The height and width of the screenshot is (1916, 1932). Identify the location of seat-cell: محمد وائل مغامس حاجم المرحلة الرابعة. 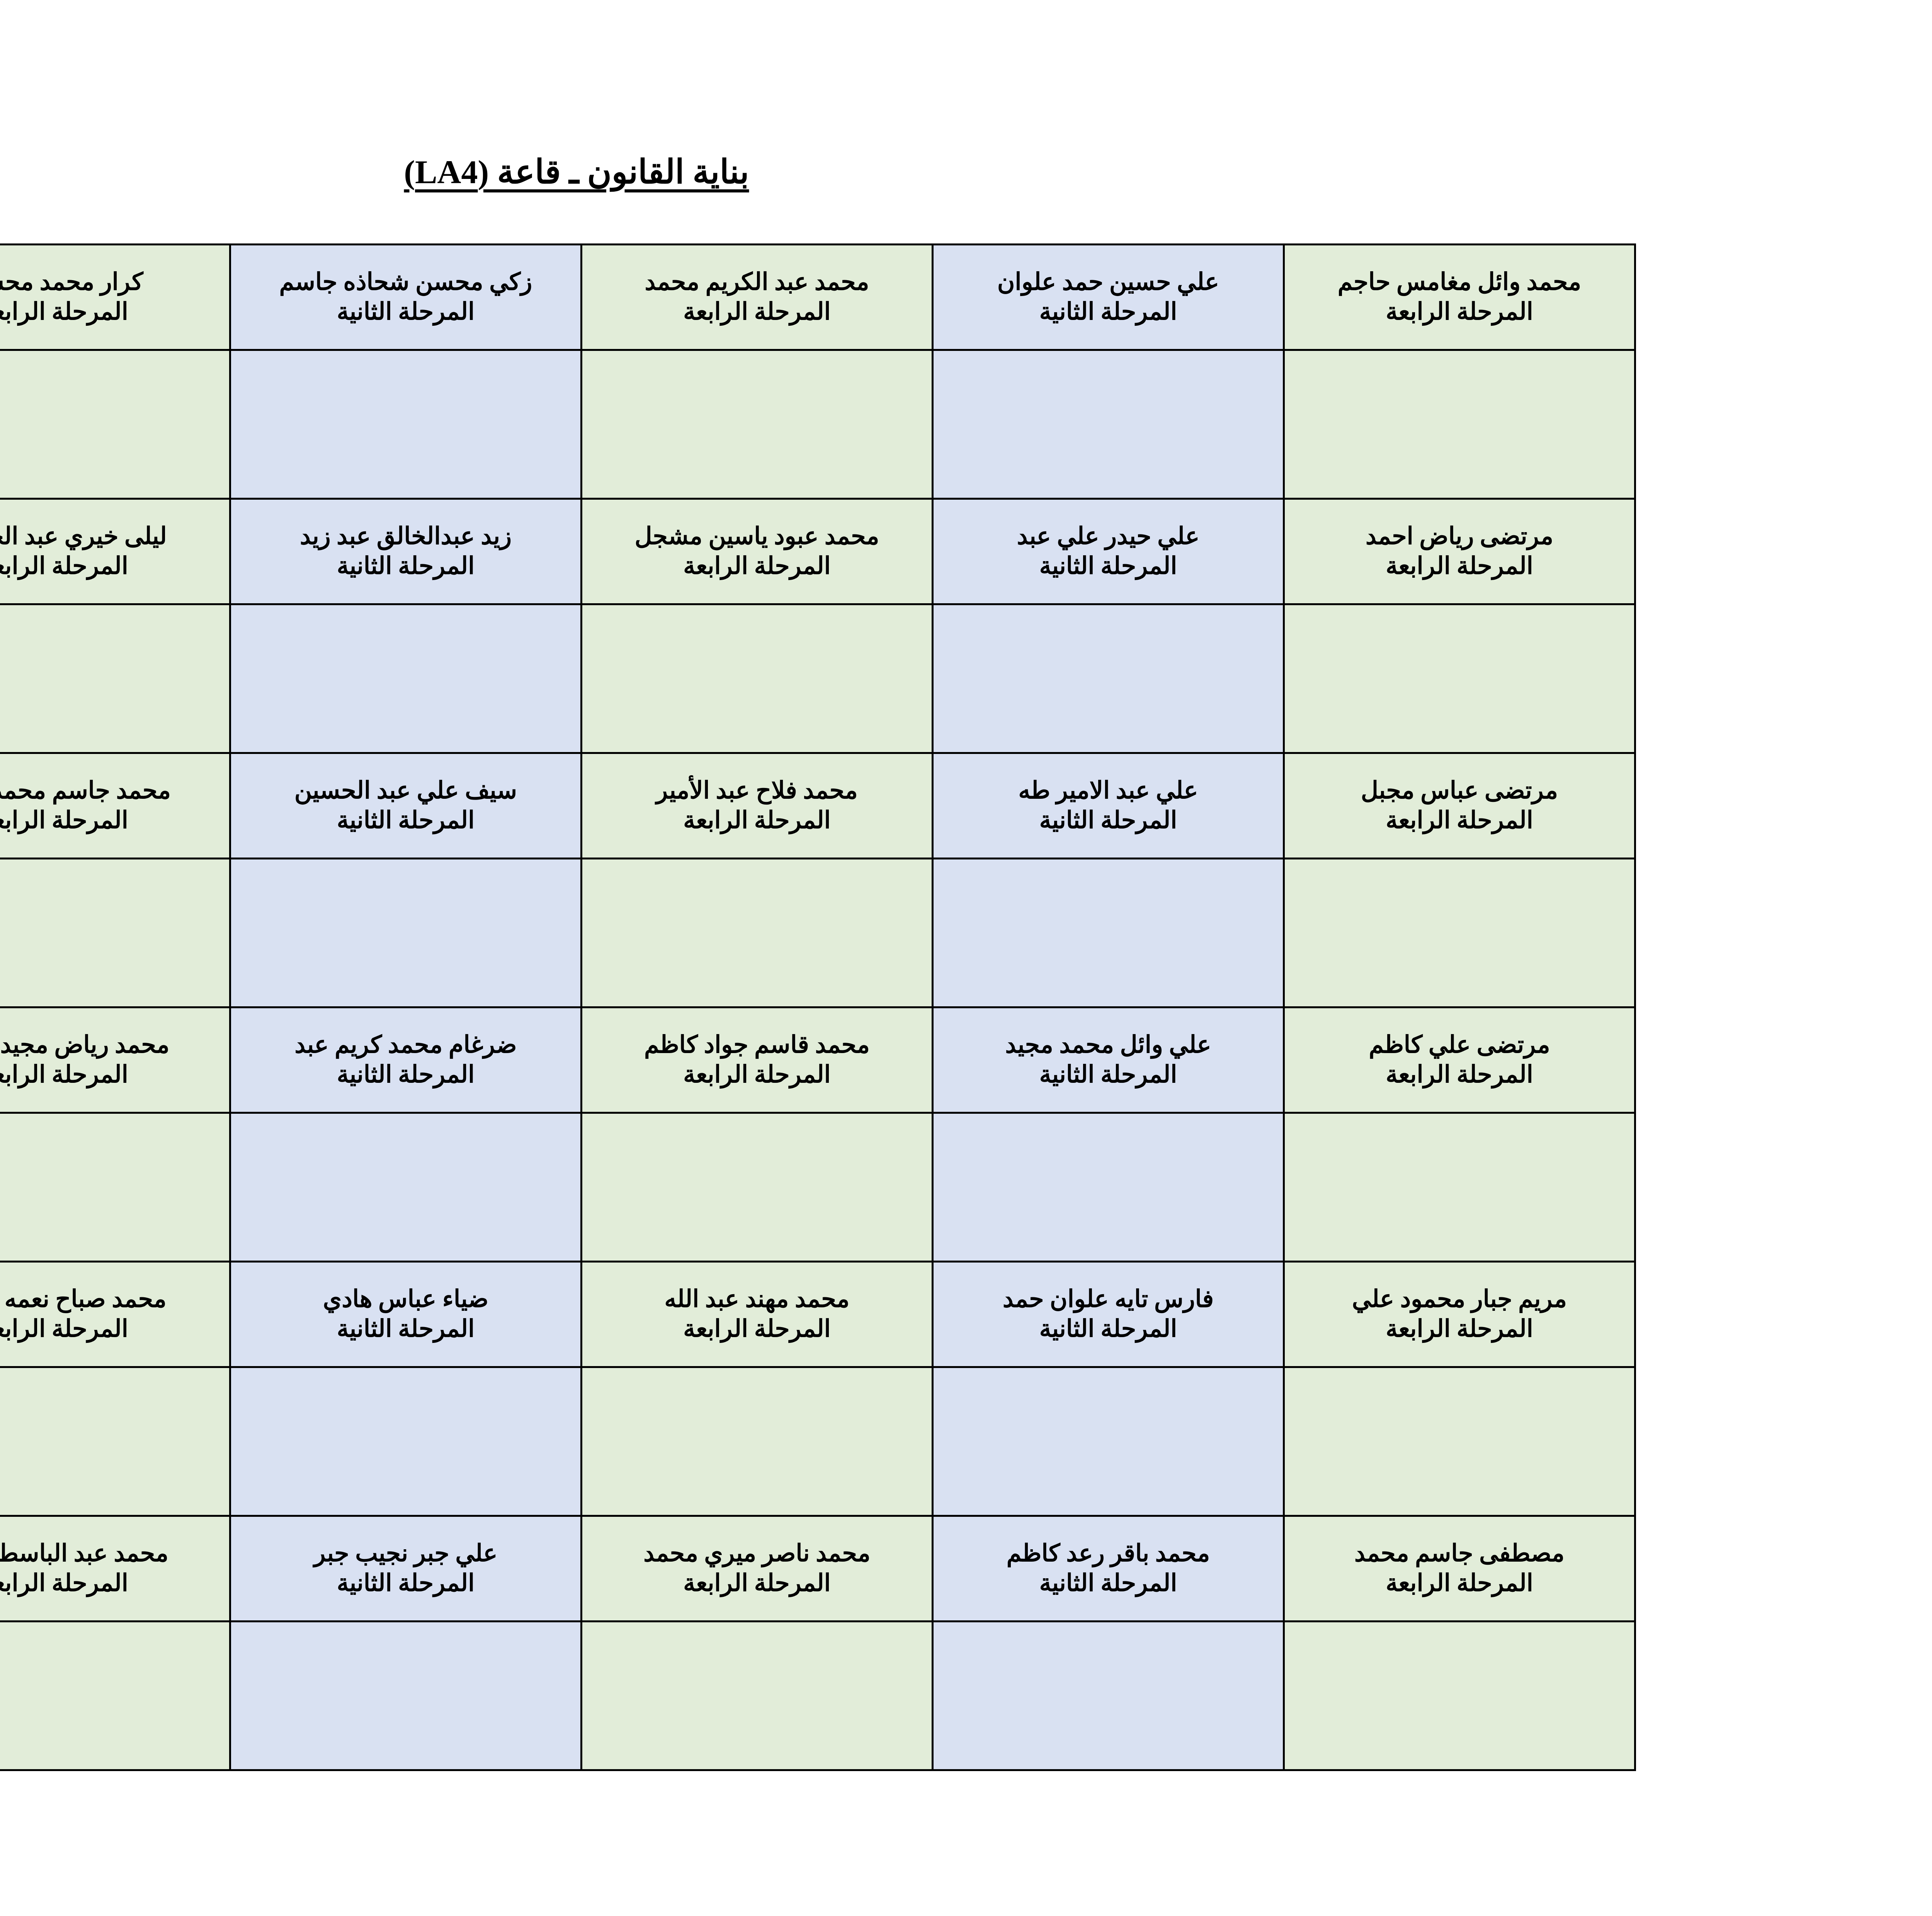
(1460, 297).